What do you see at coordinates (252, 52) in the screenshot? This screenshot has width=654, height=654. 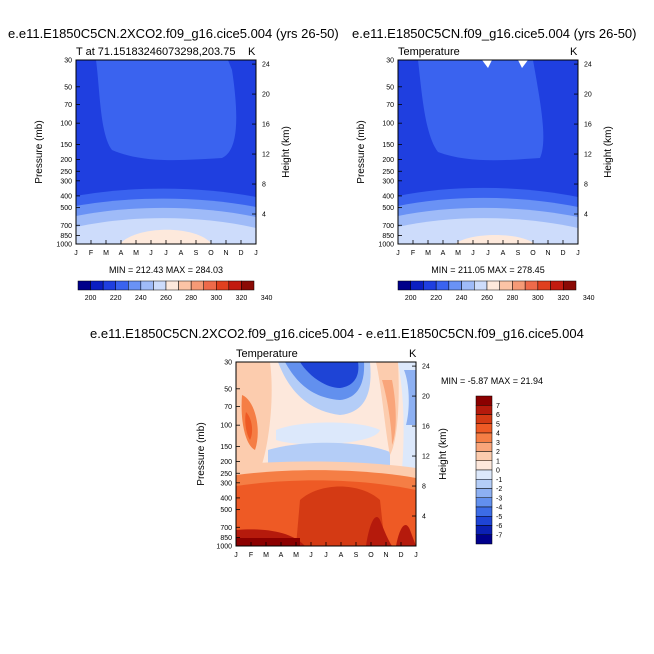 I see `panel1-units-label: K` at bounding box center [252, 52].